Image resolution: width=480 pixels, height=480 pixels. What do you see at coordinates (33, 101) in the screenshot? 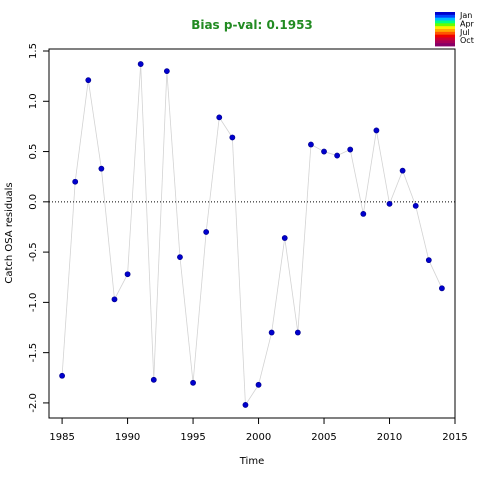
I see `y-tick-label: 1.0` at bounding box center [33, 101].